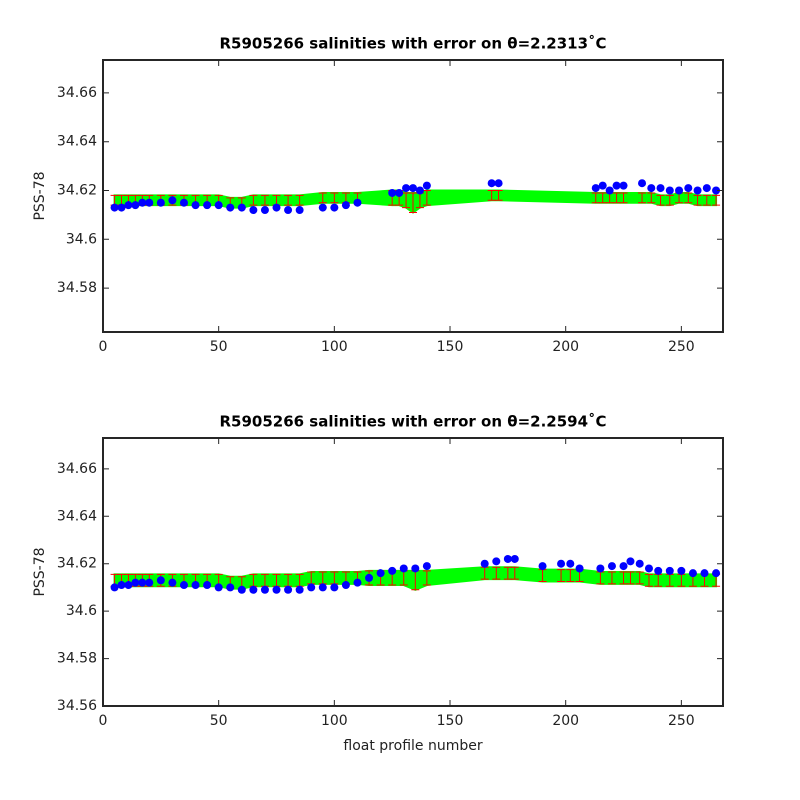  What do you see at coordinates (77, 516) in the screenshot?
I see `y-tick-label: 34.64` at bounding box center [77, 516].